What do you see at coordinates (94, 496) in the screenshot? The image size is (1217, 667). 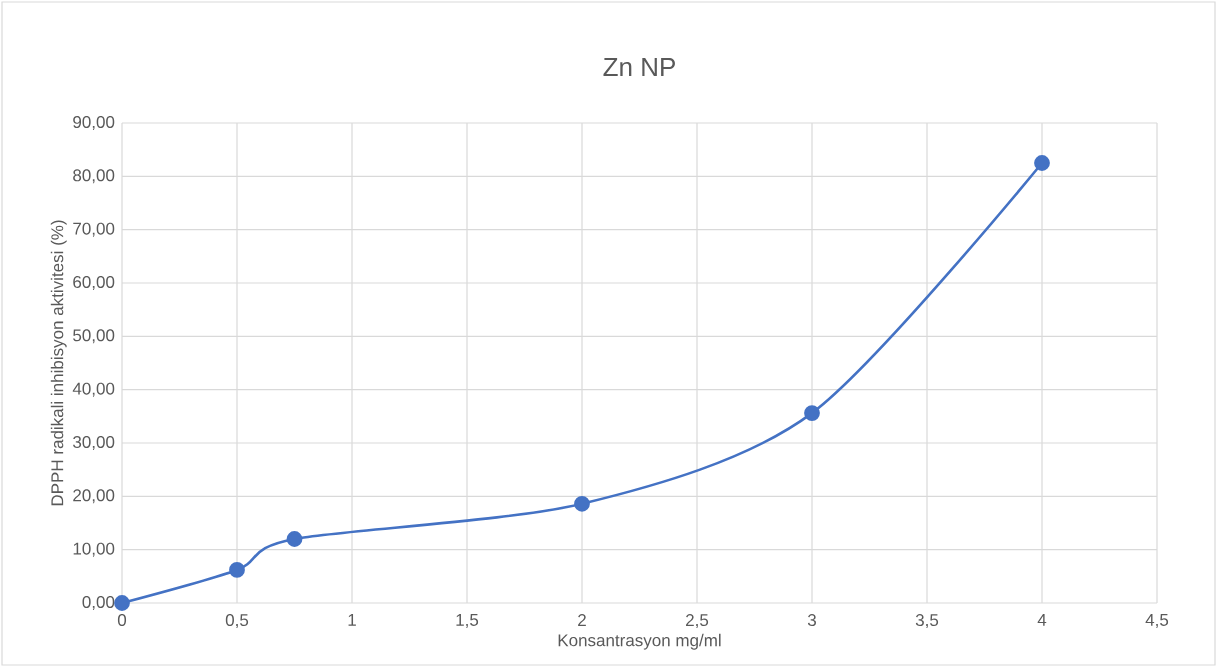 I see `y-tick-label: 20,00` at bounding box center [94, 496].